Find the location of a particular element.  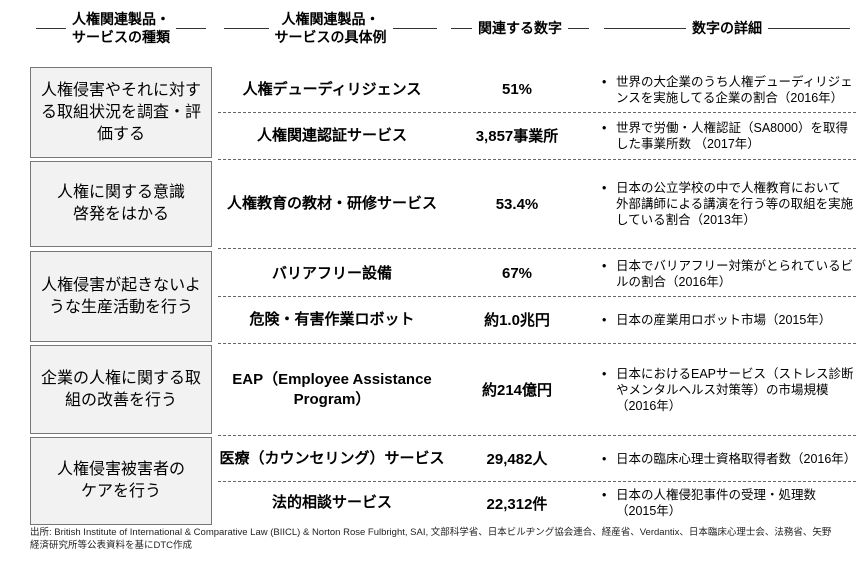

header-label: 関連する数字 is located at coordinates (520, 28).